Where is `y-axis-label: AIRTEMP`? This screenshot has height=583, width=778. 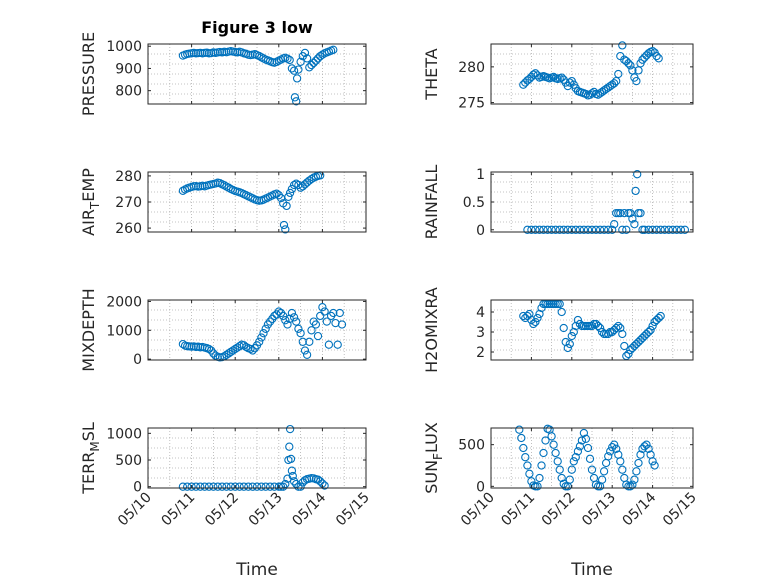 y-axis-label: AIRTEMP is located at coordinates (90, 202).